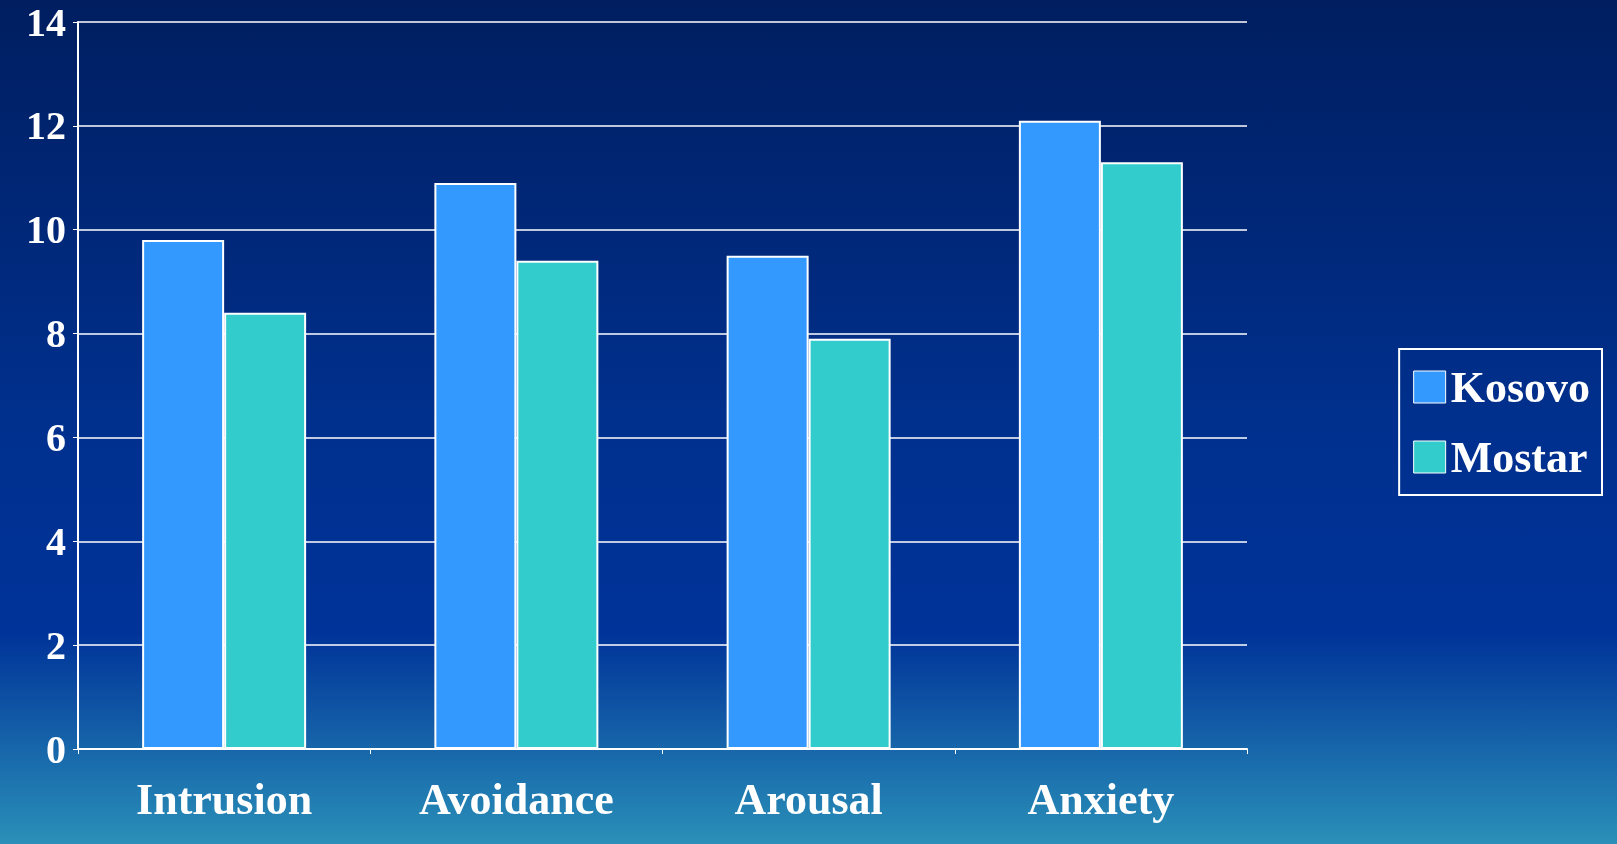 Image resolution: width=1617 pixels, height=844 pixels. What do you see at coordinates (56, 437) in the screenshot?
I see `y-tick-label: 6` at bounding box center [56, 437].